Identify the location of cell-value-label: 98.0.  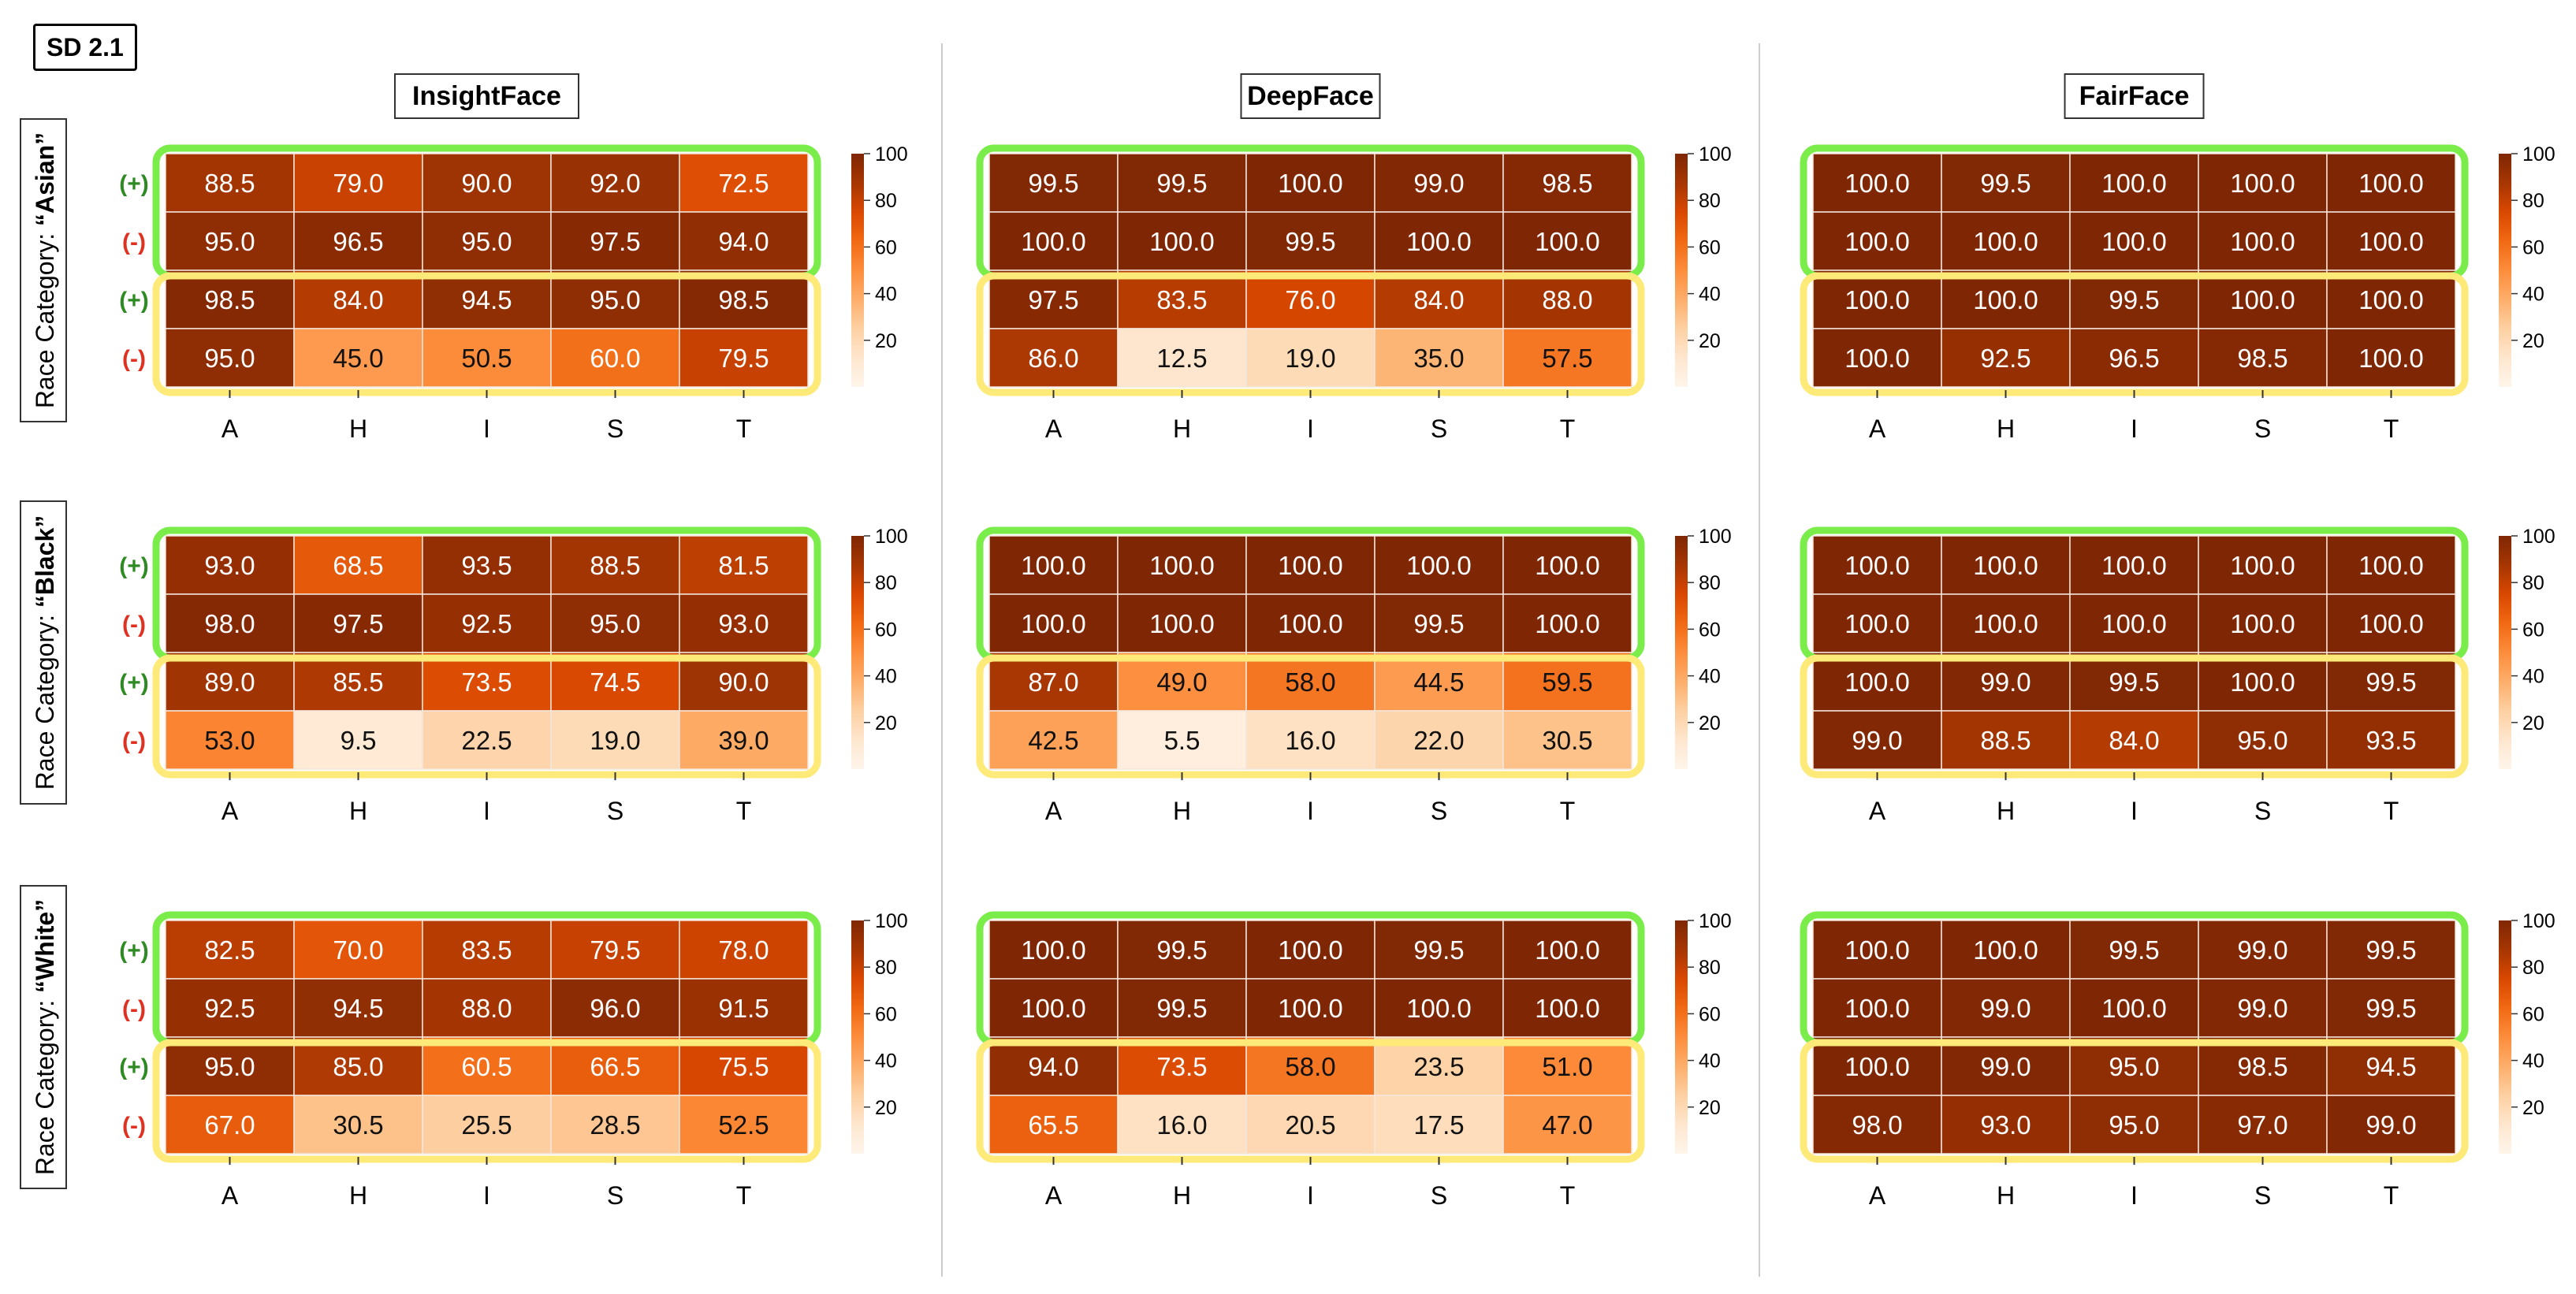
(229, 623).